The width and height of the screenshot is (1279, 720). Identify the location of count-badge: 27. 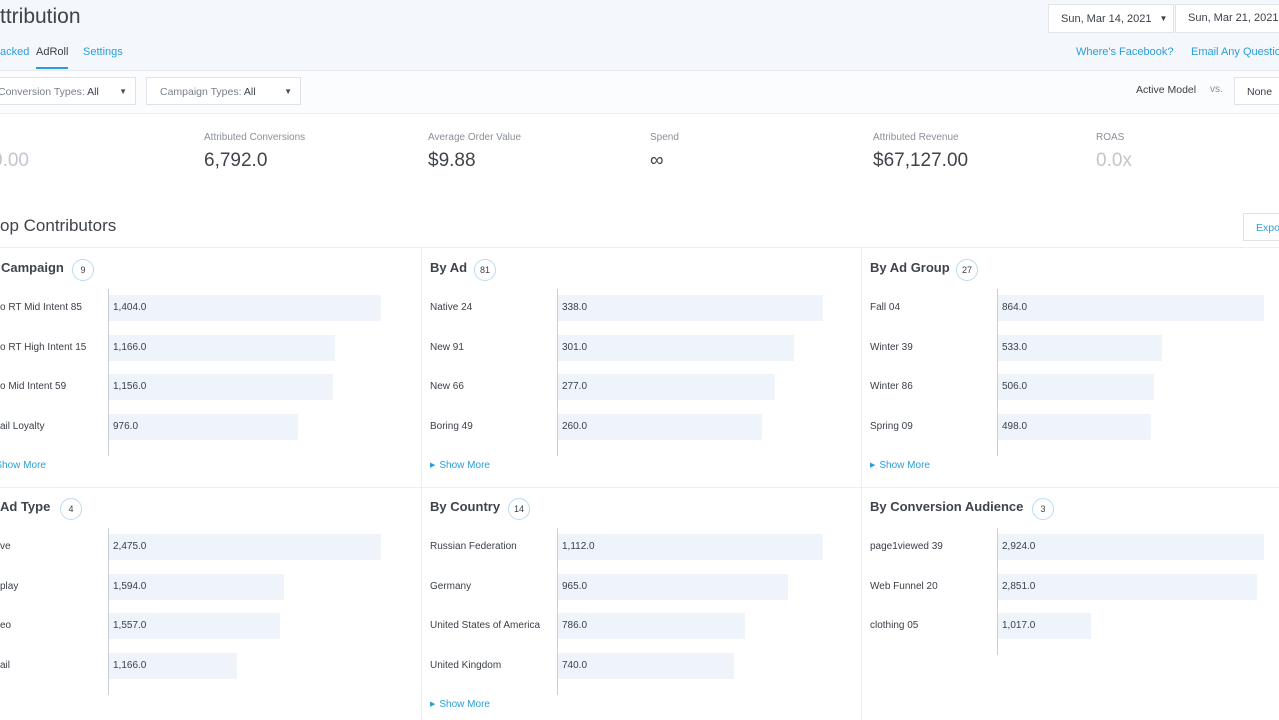
(967, 270).